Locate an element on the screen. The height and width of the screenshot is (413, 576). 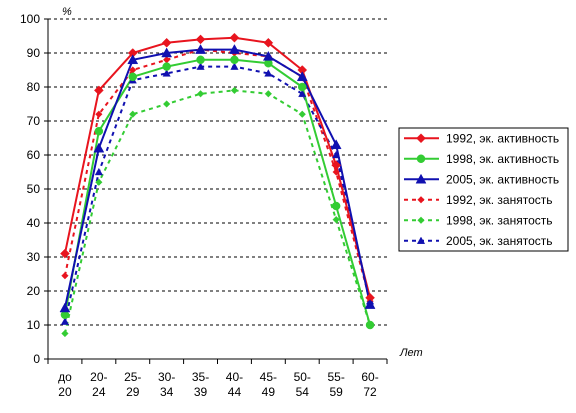
x-tick-label: 40-44 is located at coordinates (234, 384).